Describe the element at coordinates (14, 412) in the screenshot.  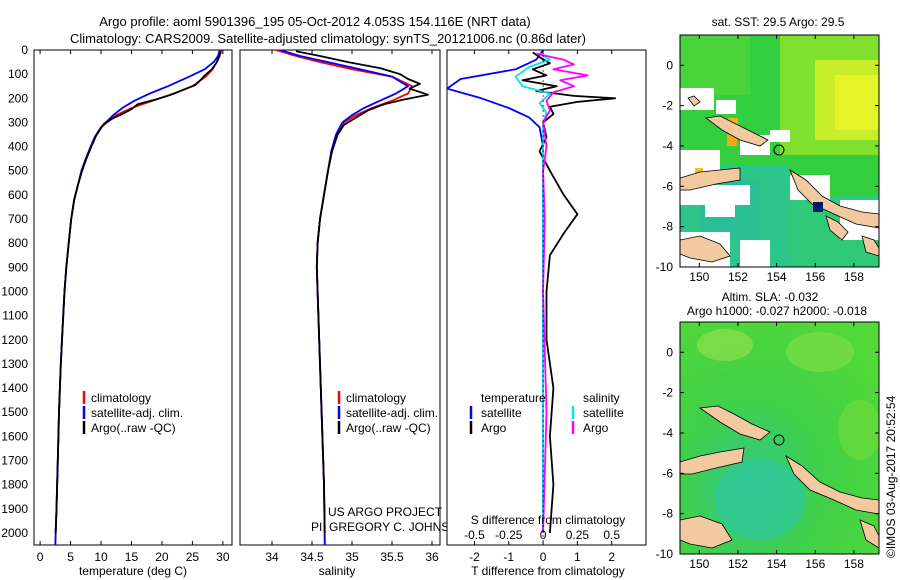
I see `depth-tick-label: 1500` at that location.